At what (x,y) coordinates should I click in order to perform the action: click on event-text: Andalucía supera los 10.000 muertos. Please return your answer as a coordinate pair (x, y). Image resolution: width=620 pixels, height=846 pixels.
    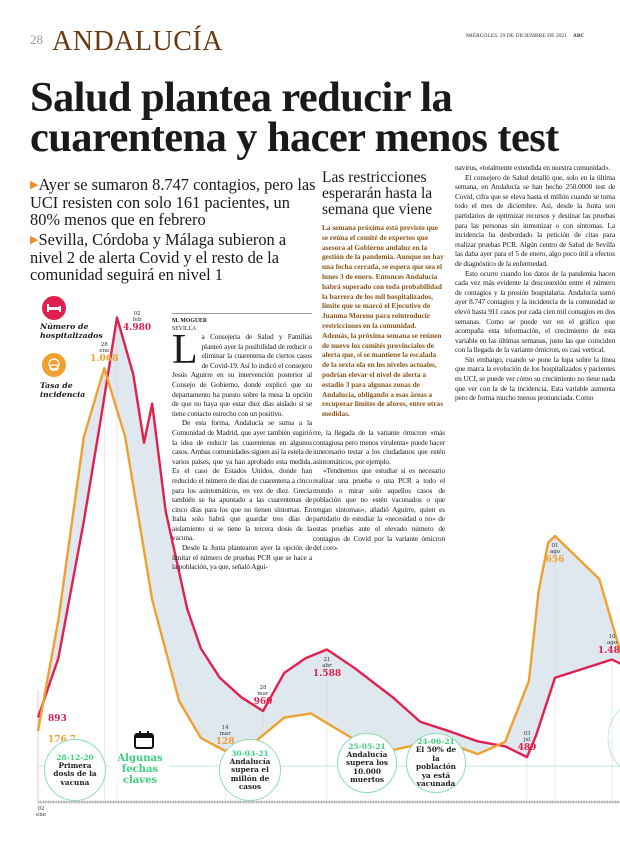
    Looking at the image, I should click on (367, 766).